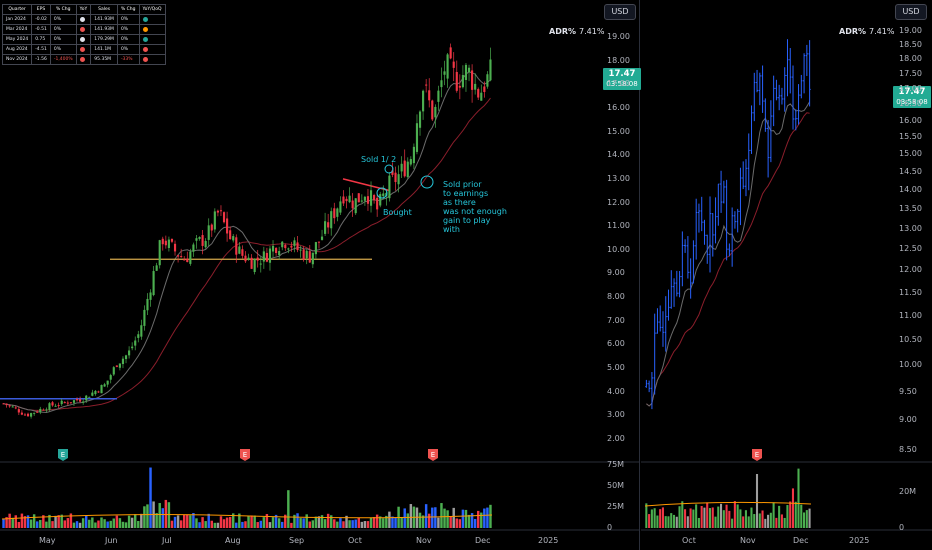 This screenshot has height=550, width=932. I want to click on marker-circle-sold, so click(389, 169).